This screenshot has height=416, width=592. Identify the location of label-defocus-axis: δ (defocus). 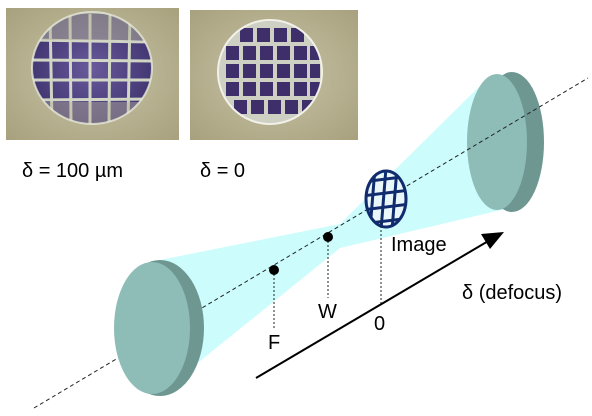
(512, 293).